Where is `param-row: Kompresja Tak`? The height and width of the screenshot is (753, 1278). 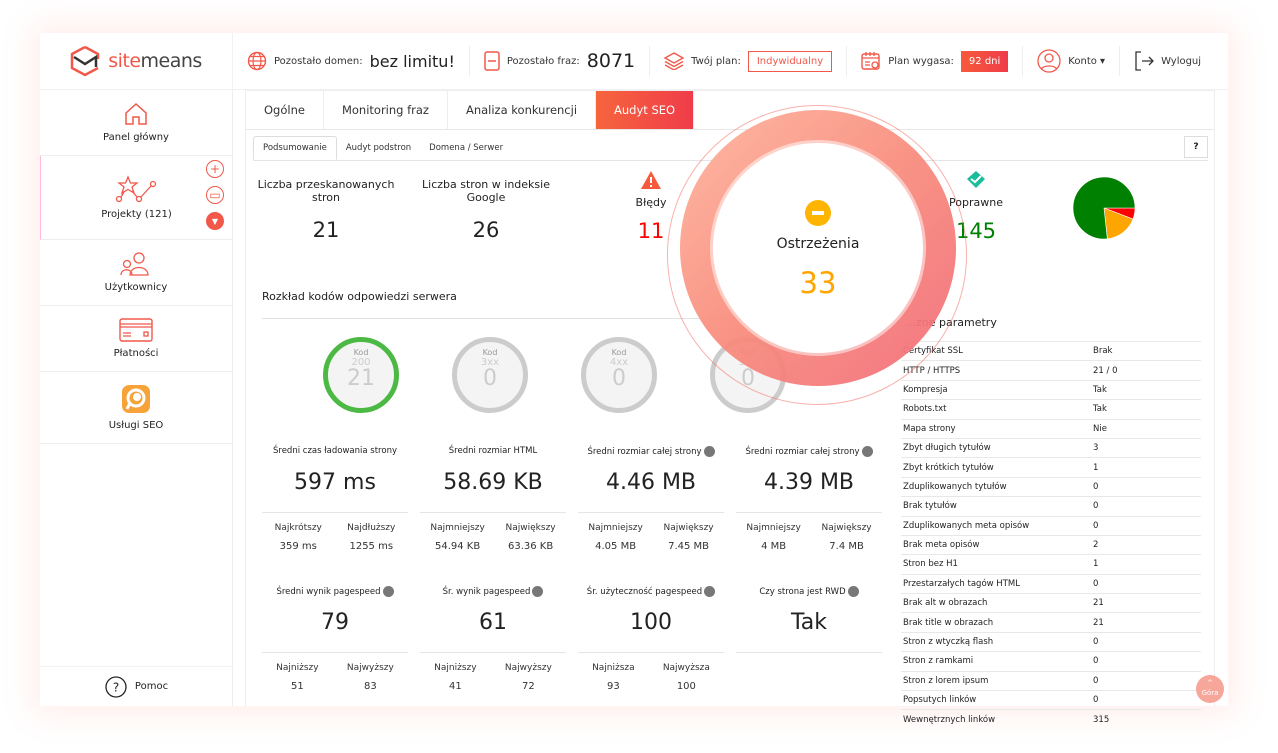
param-row: Kompresja Tak is located at coordinates (1051, 389).